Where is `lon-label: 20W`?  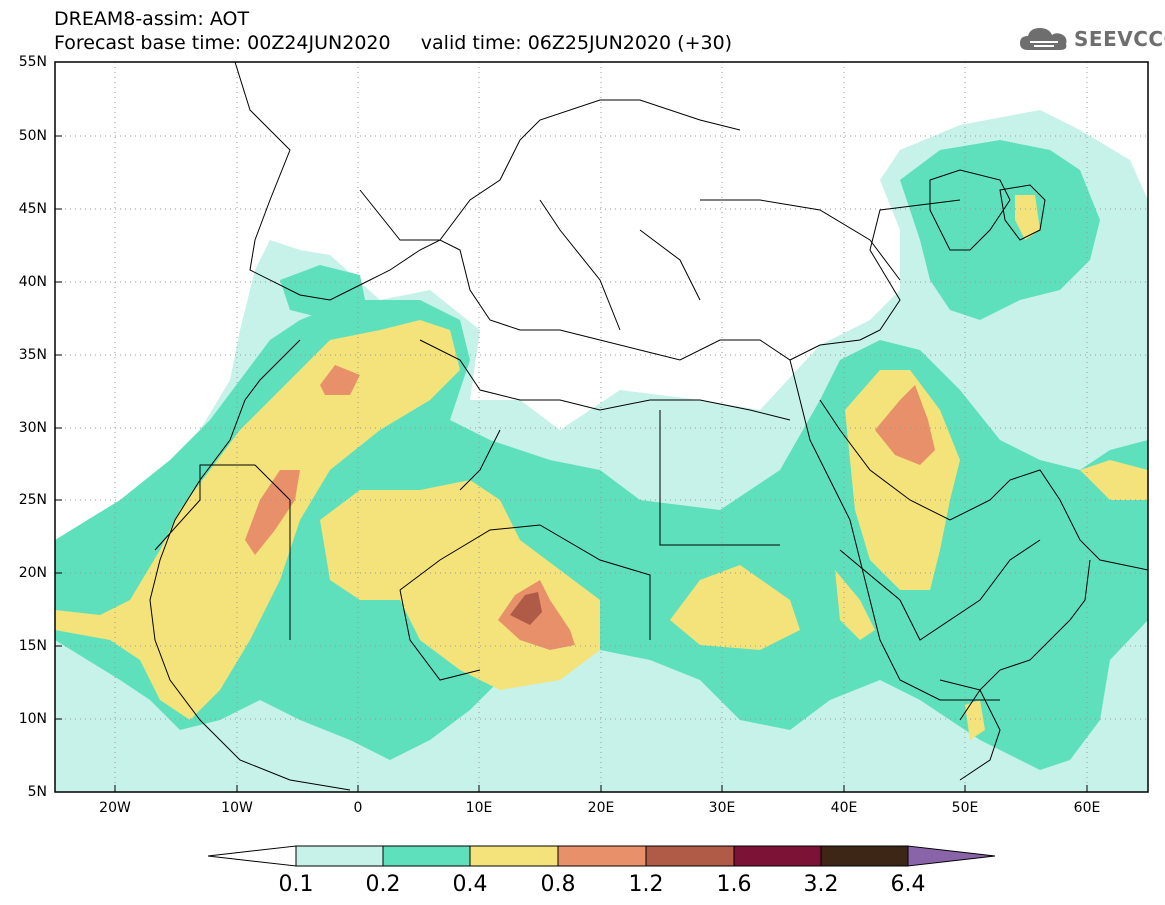 lon-label: 20W is located at coordinates (115, 808).